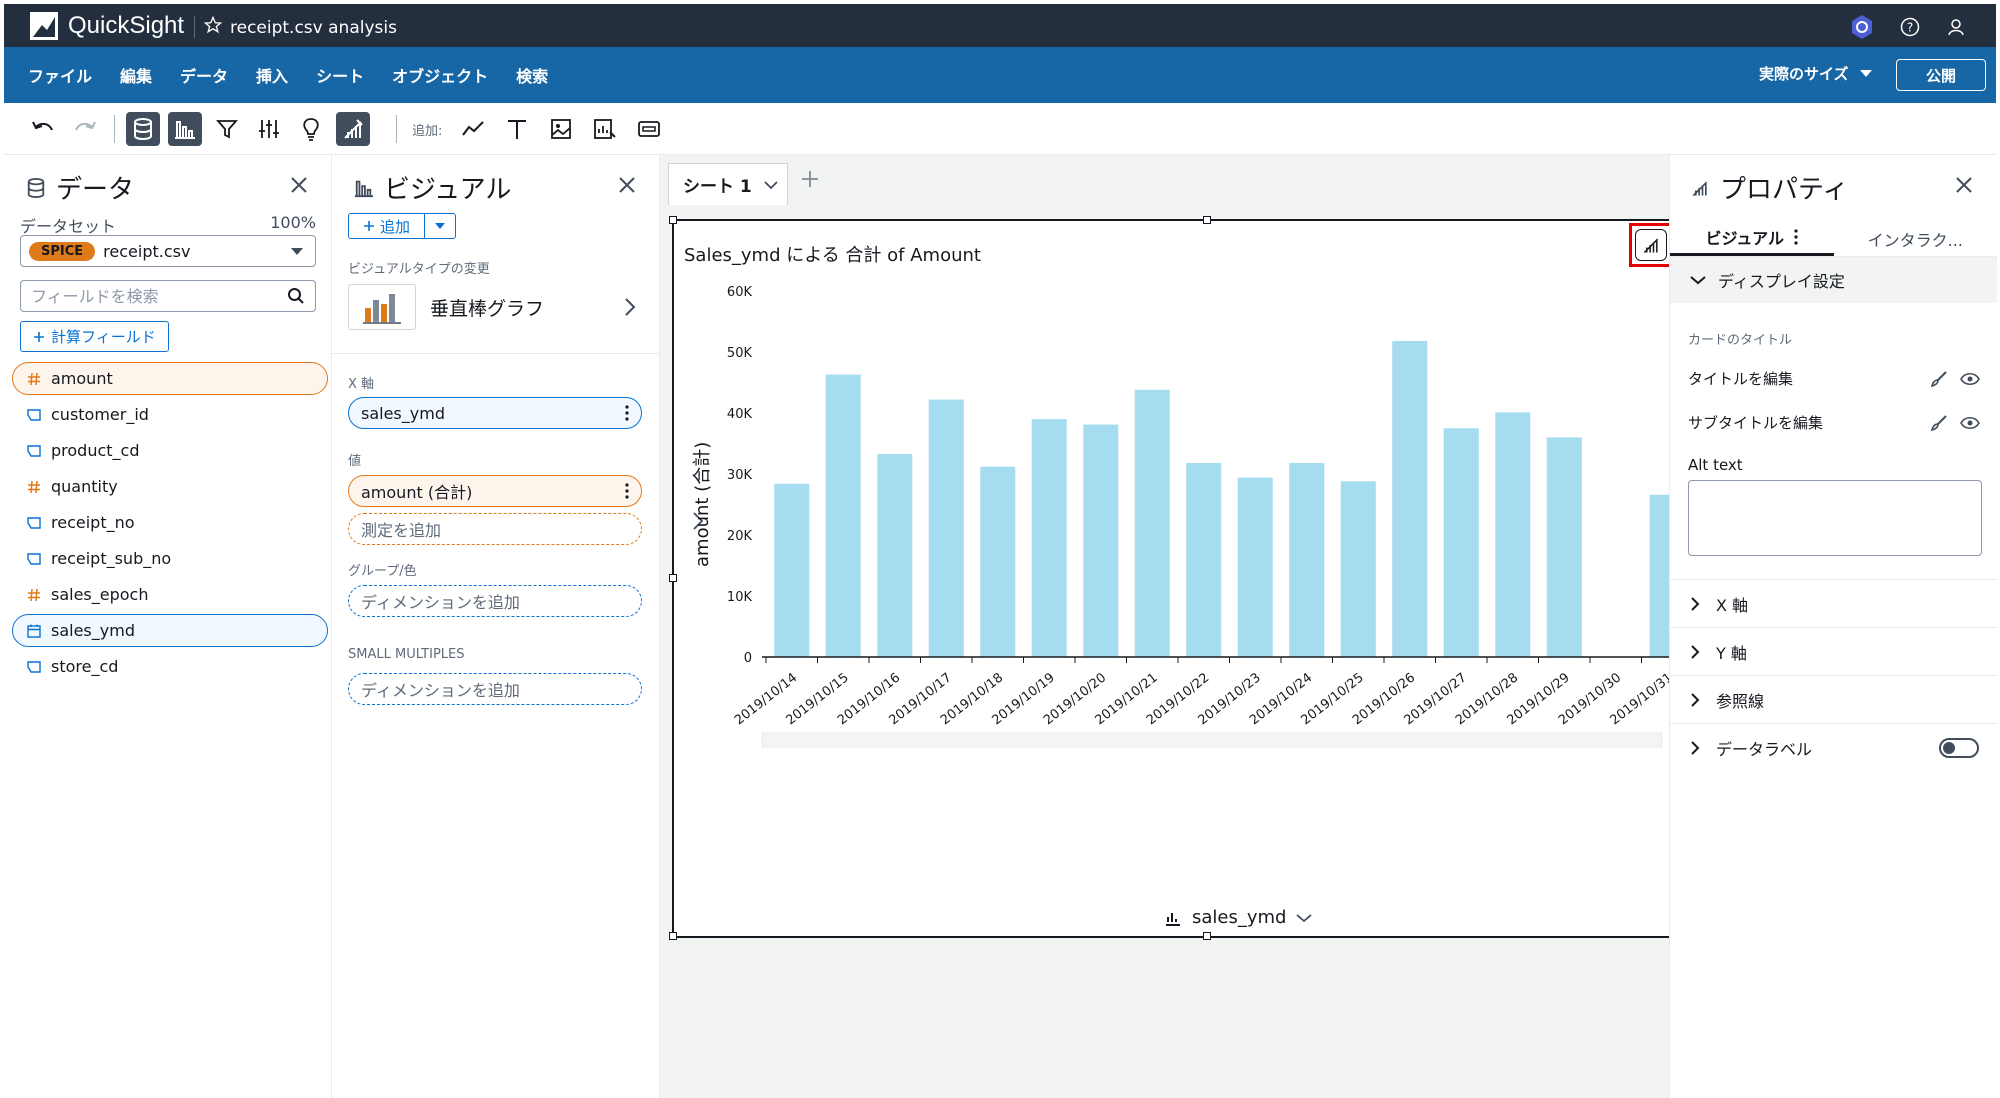  Describe the element at coordinates (605, 129) in the screenshot. I see `add-insight-button` at that location.